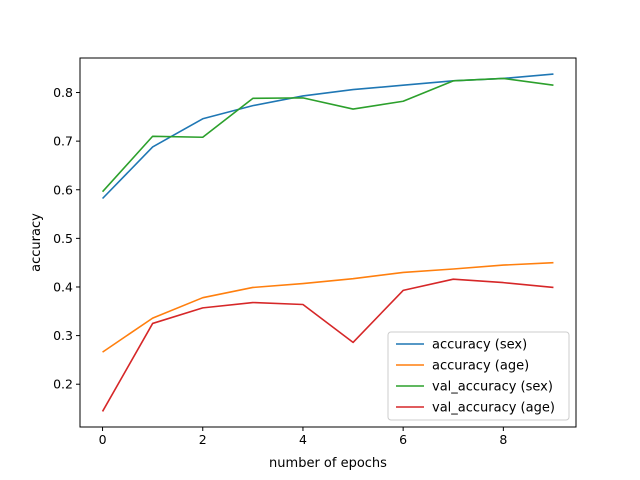 The image size is (640, 480). I want to click on x-tick-label: 2, so click(203, 439).